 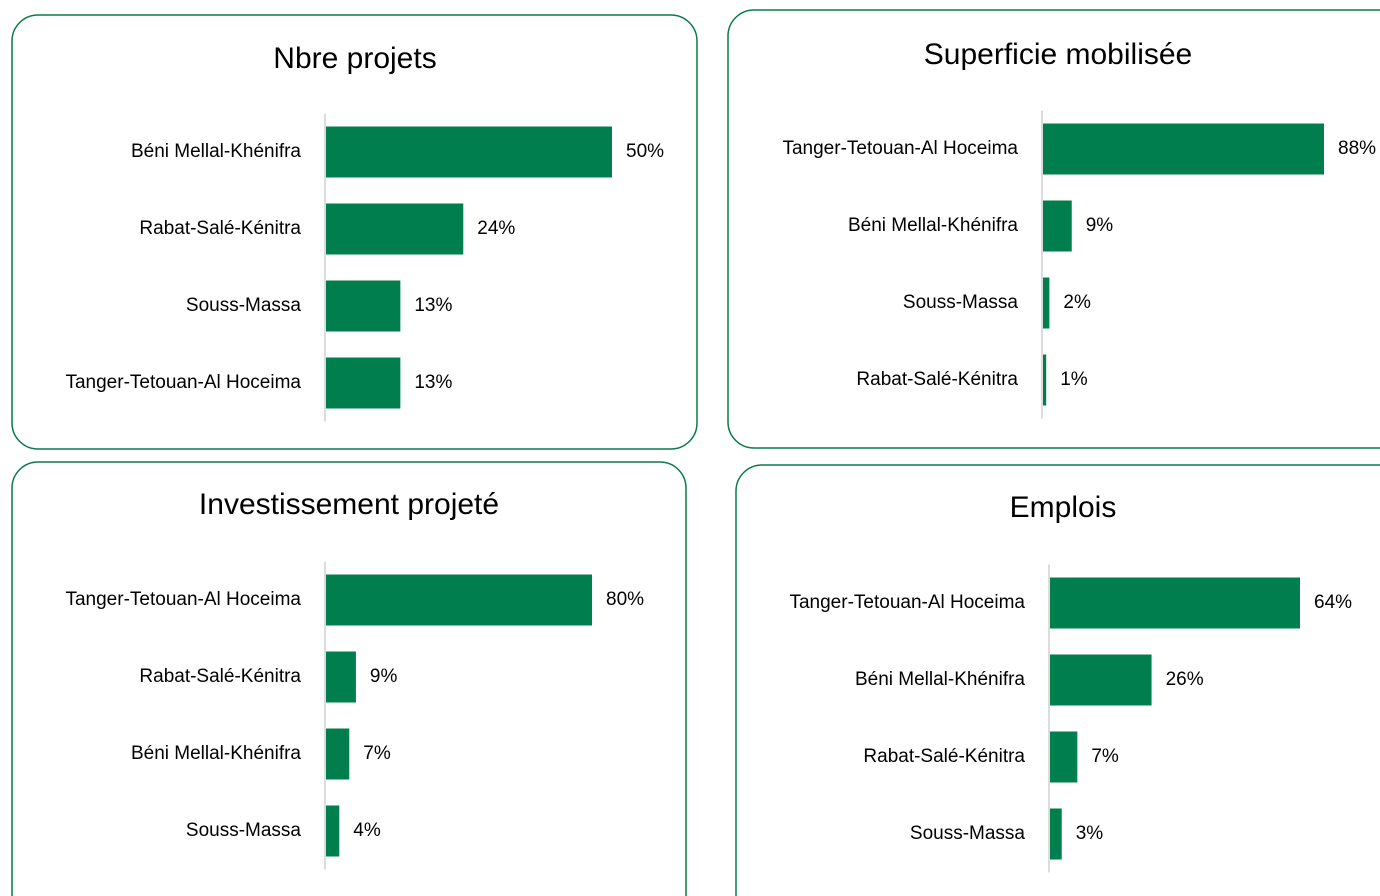 I want to click on value-label: 24%, so click(x=496, y=228).